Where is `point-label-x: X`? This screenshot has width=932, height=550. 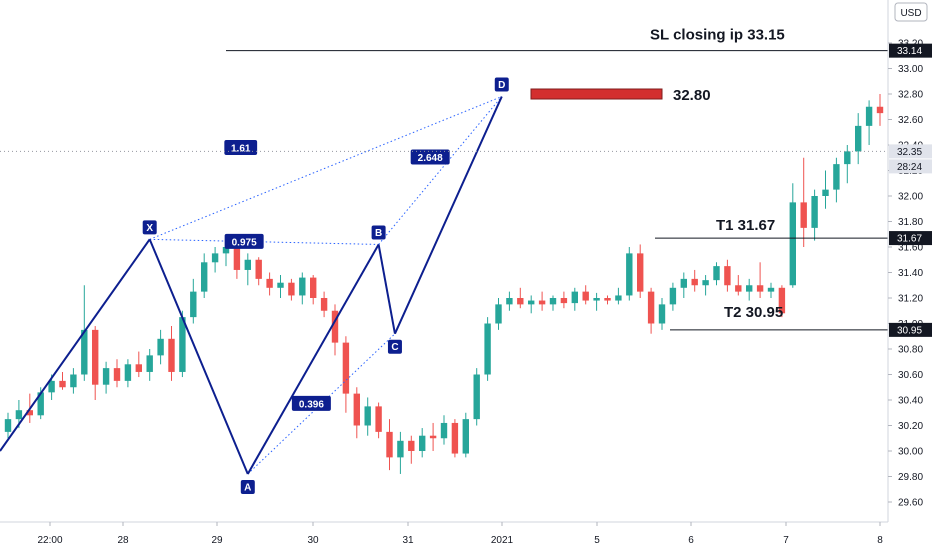
point-label-x: X is located at coordinates (149, 227).